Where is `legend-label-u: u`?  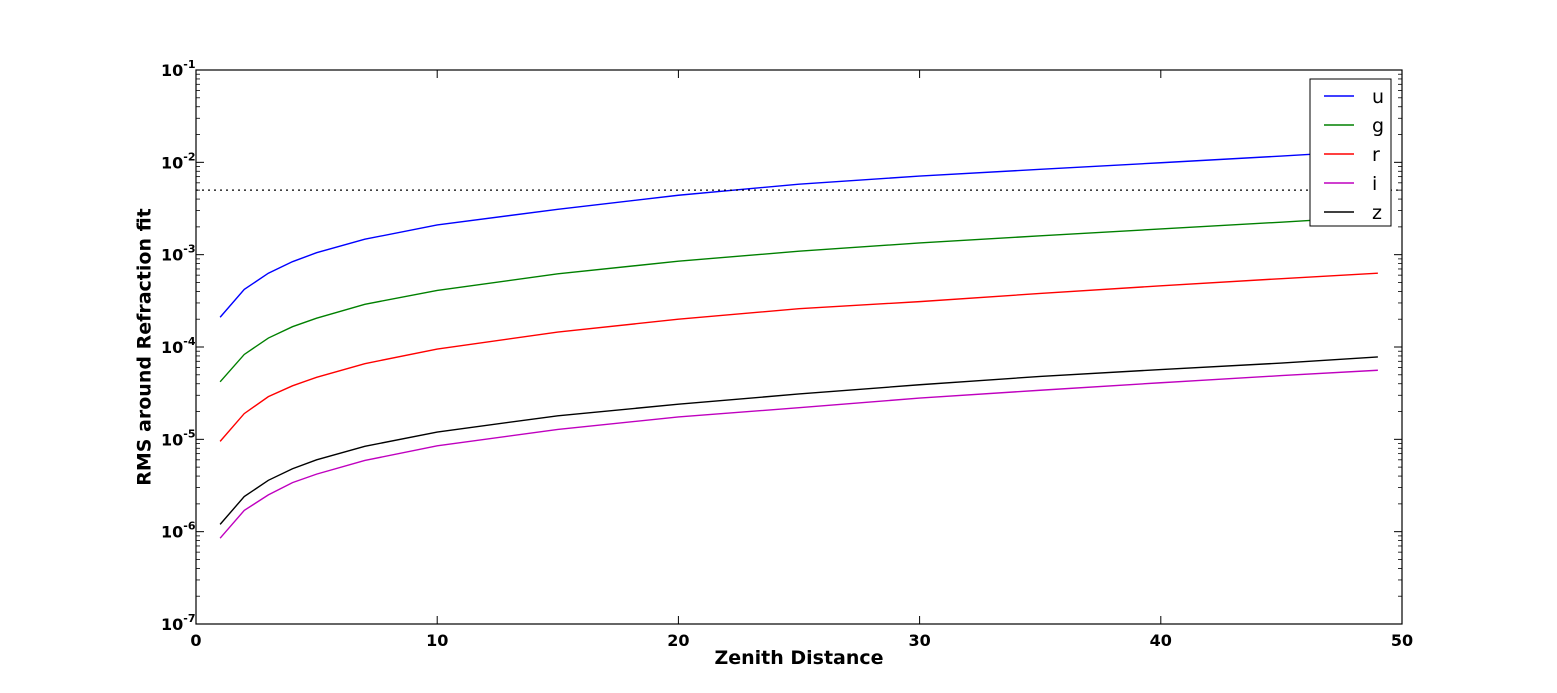 legend-label-u: u is located at coordinates (1378, 97).